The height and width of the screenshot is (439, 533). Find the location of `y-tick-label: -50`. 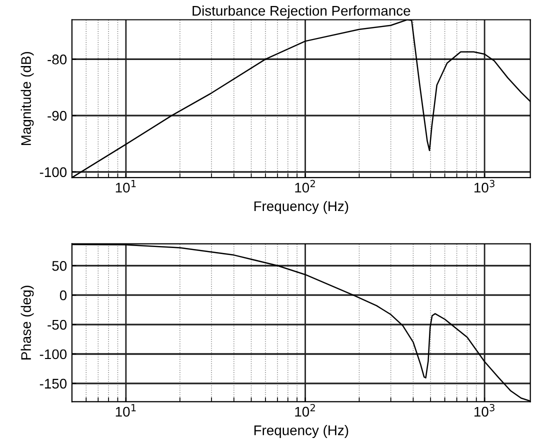

y-tick-label: -50 is located at coordinates (57, 325).